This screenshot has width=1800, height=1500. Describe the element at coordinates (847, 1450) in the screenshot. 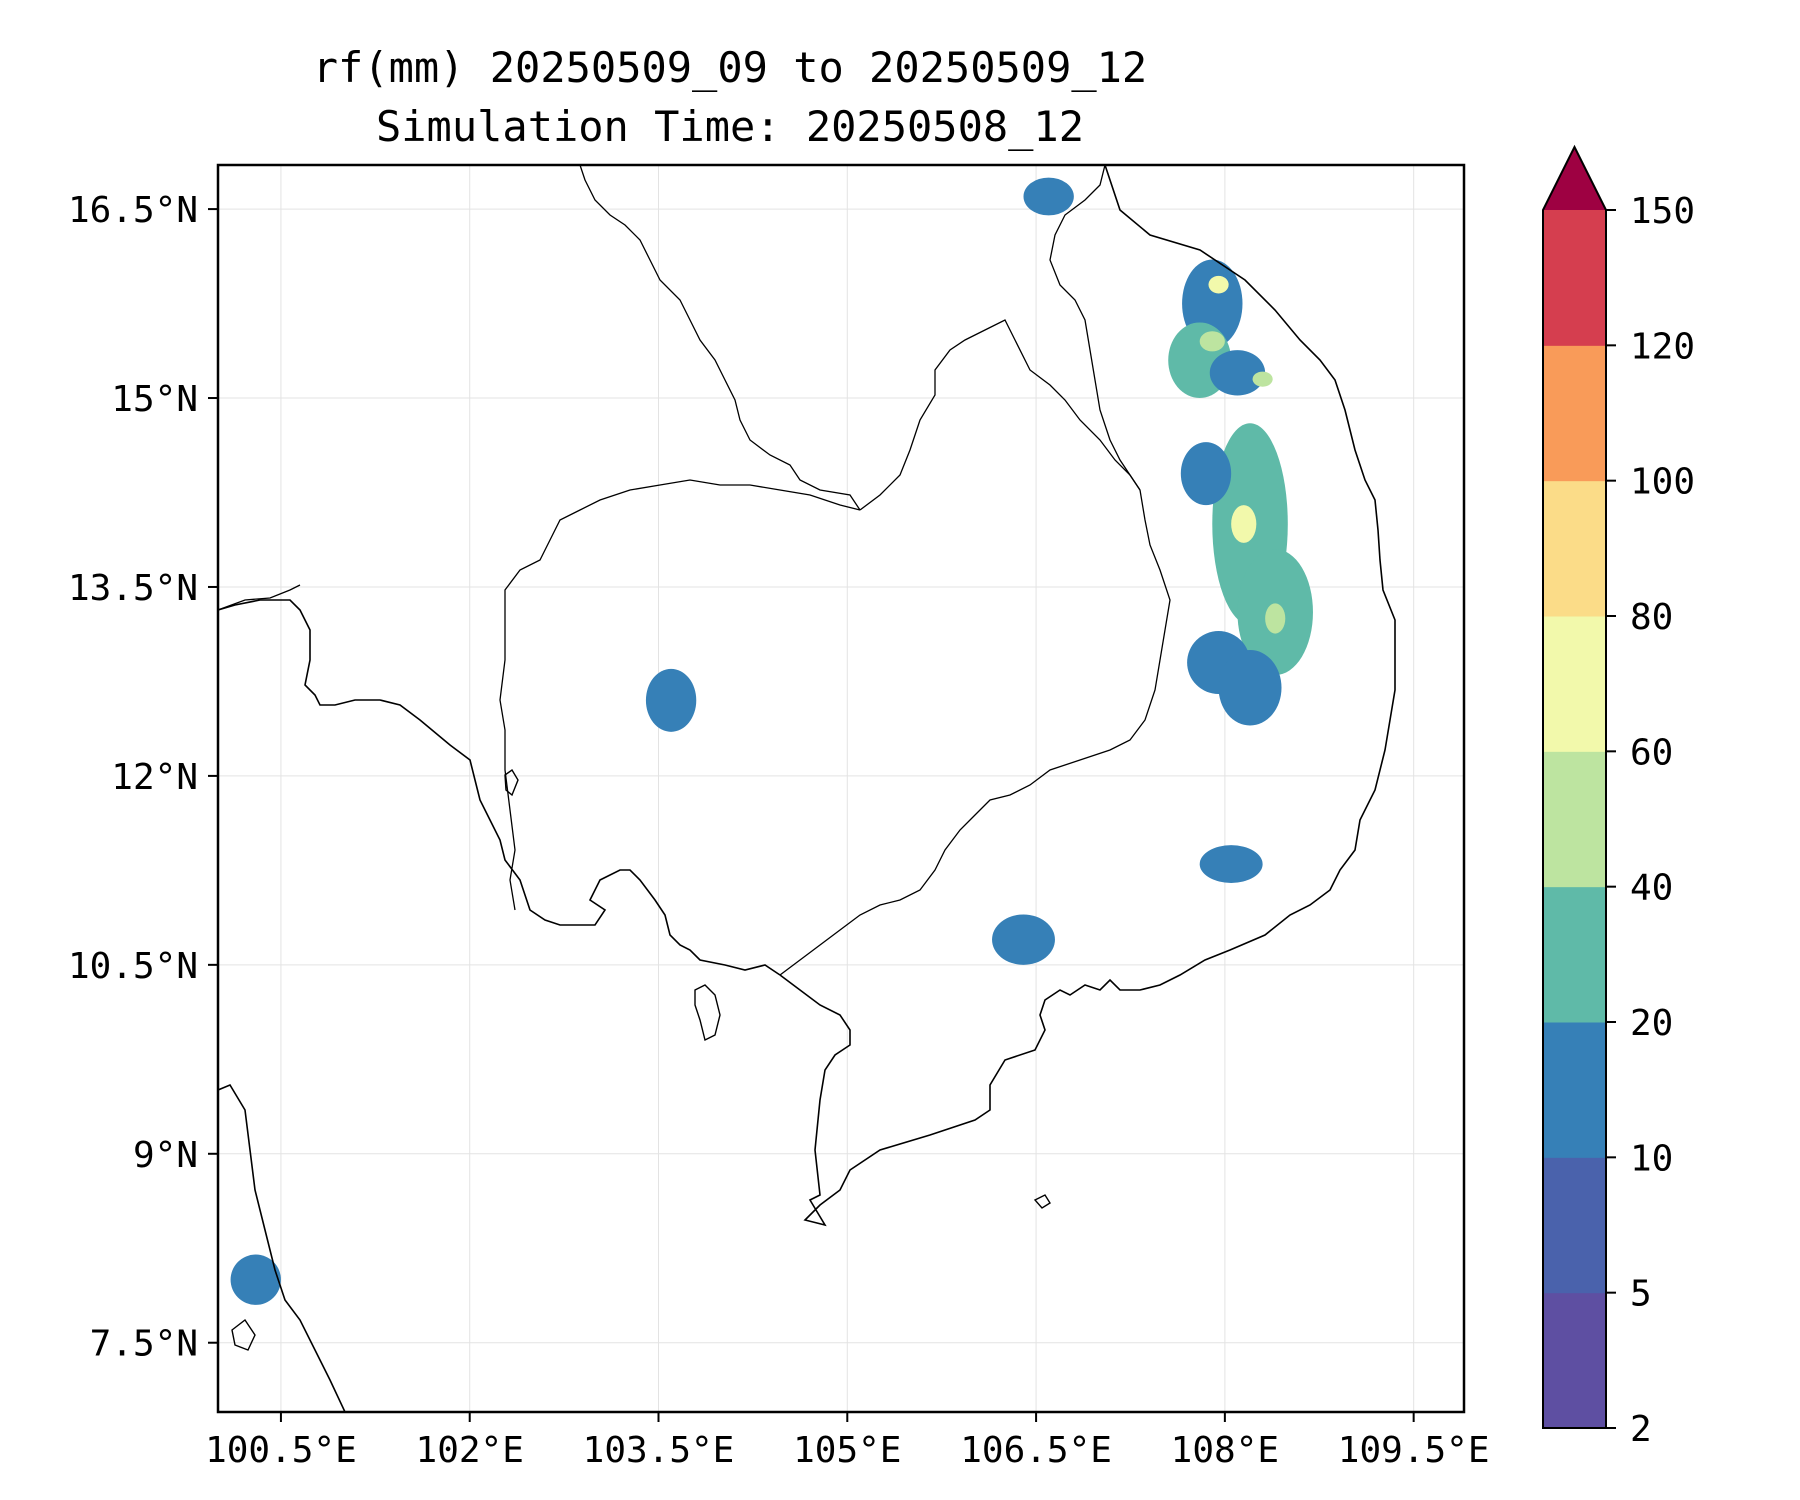

I see `lon-tick-label: 105°E` at that location.